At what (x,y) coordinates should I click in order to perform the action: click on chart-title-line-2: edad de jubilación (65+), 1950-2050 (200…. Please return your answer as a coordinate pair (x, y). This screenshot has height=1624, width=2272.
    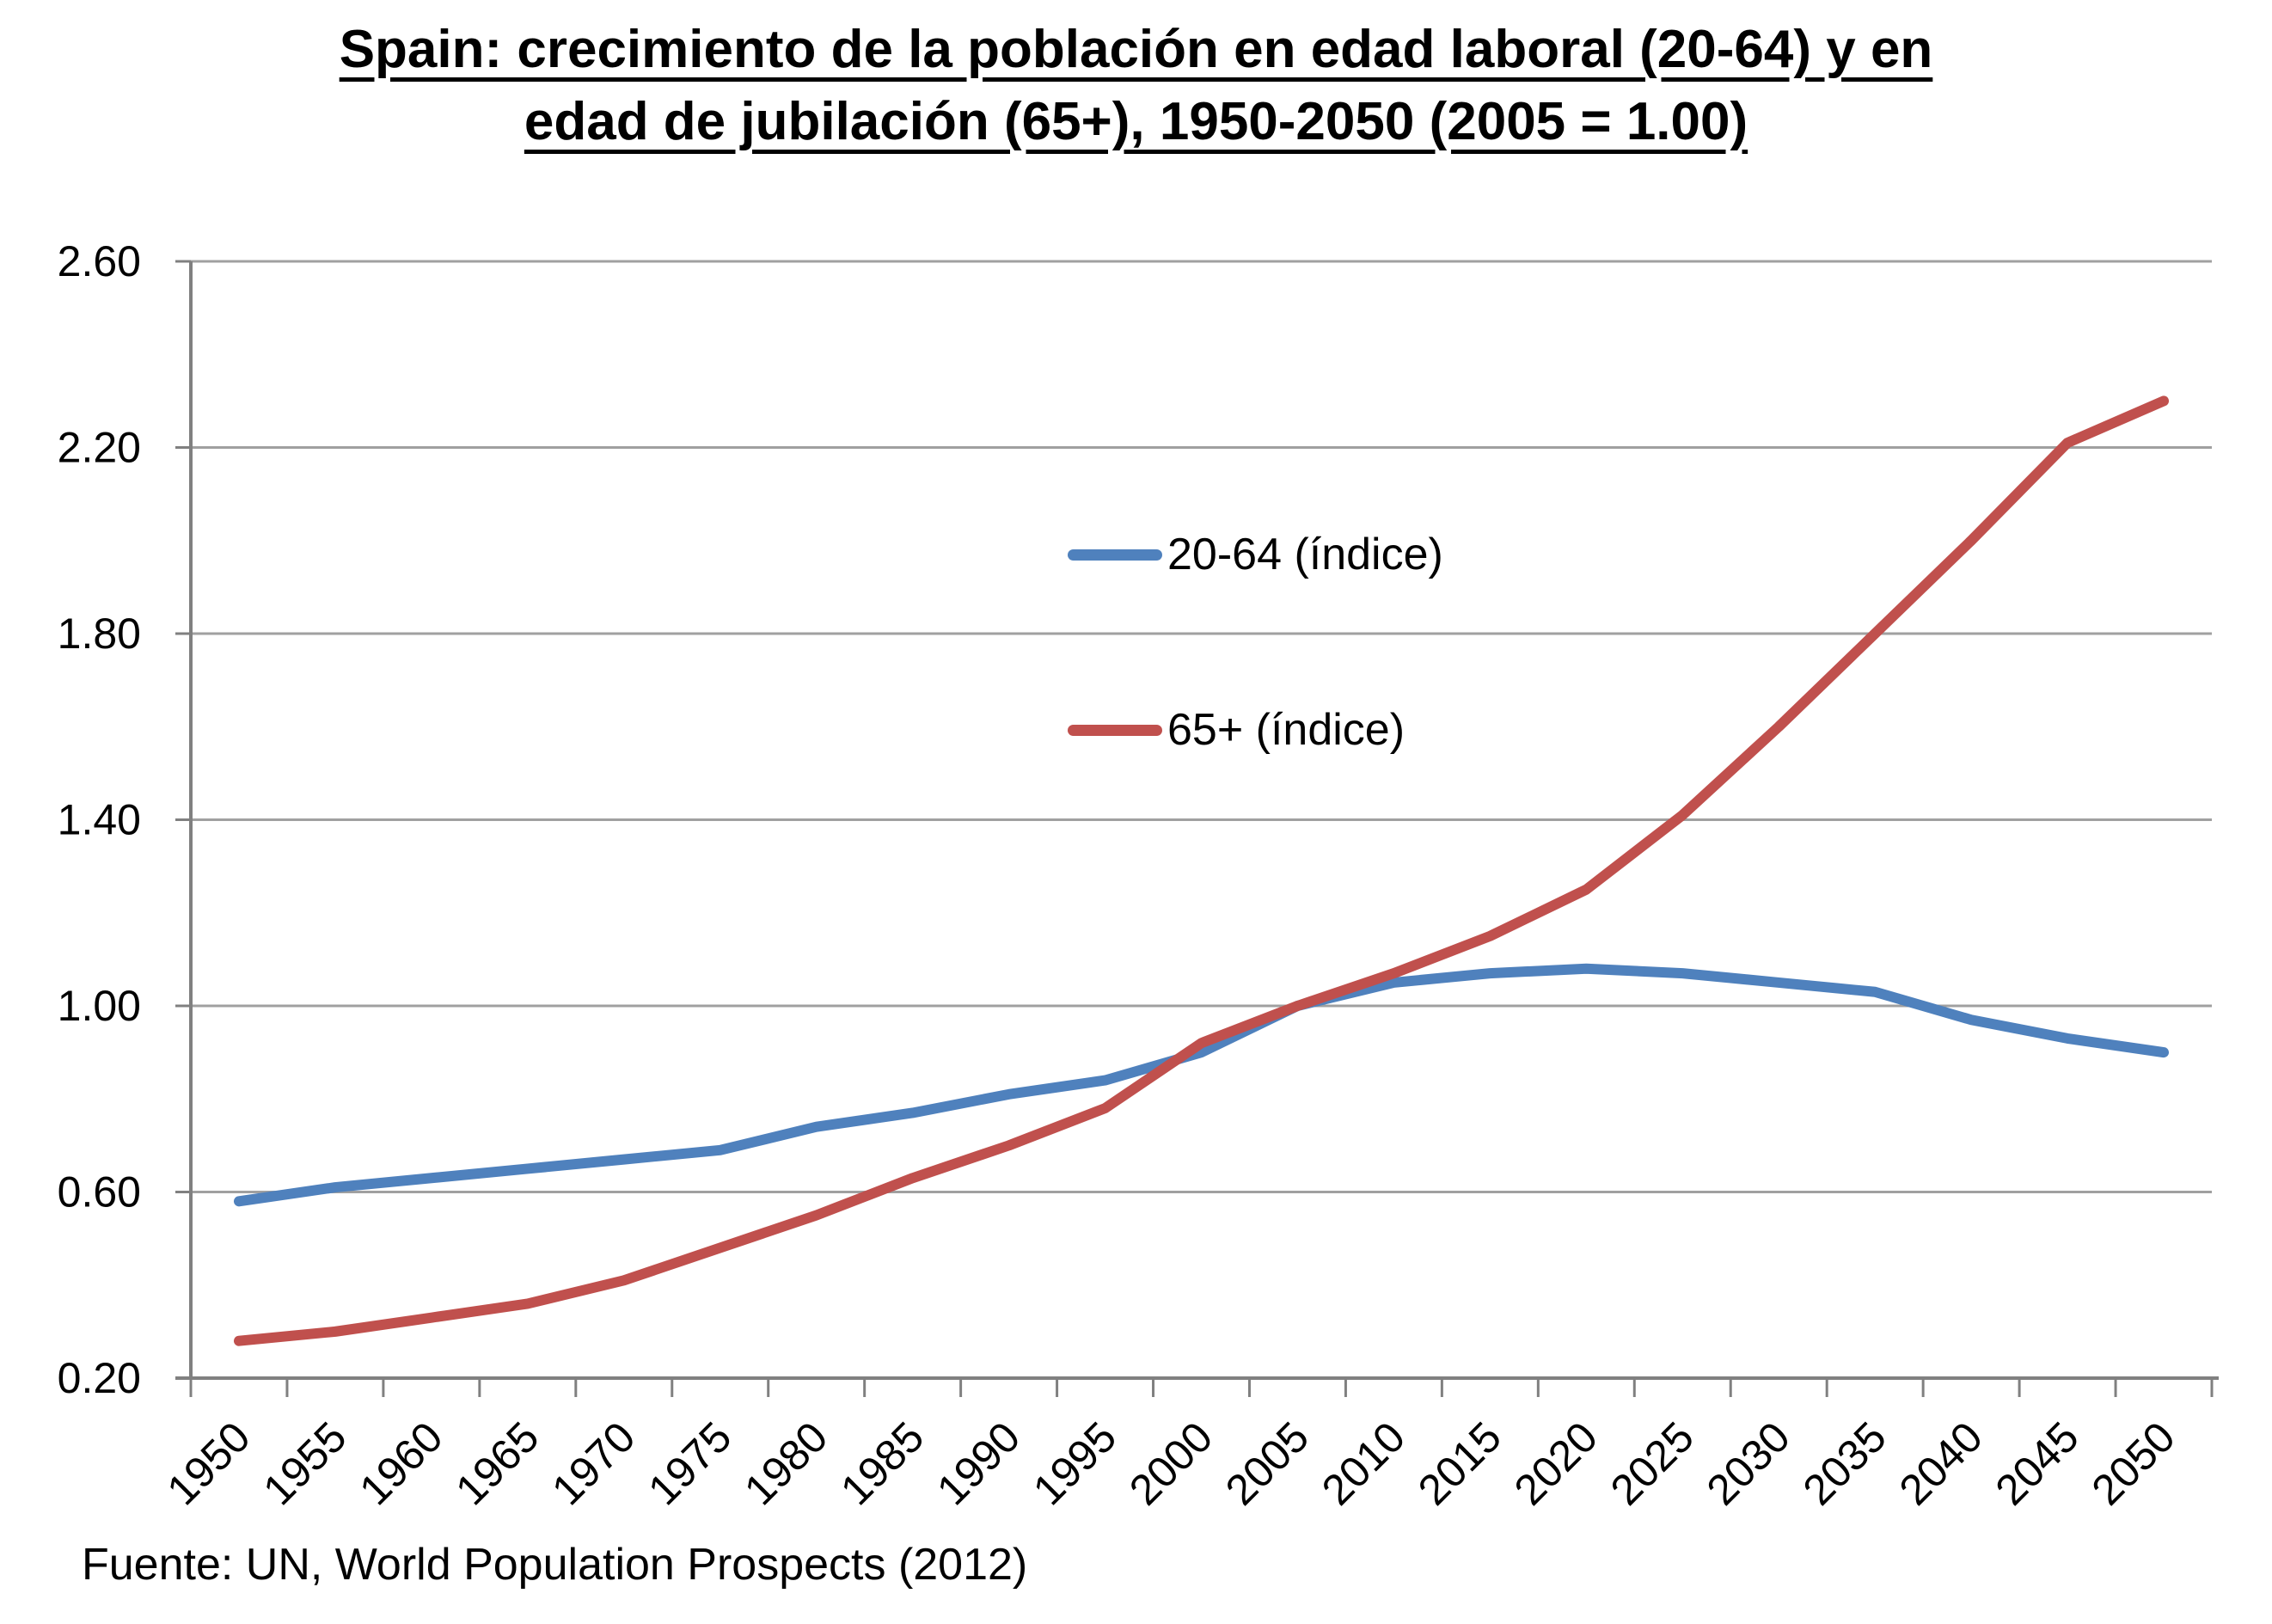
    Looking at the image, I should click on (1136, 121).